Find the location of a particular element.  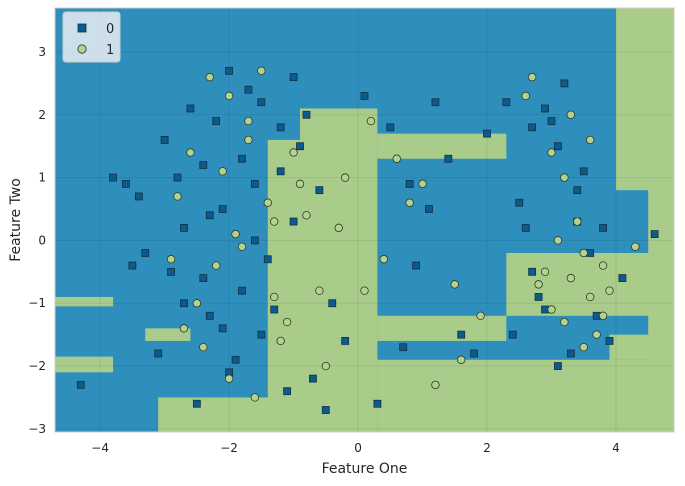

y-axis-ticks: −3 −2 −1 0 1 2 3 is located at coordinates (37, 240).